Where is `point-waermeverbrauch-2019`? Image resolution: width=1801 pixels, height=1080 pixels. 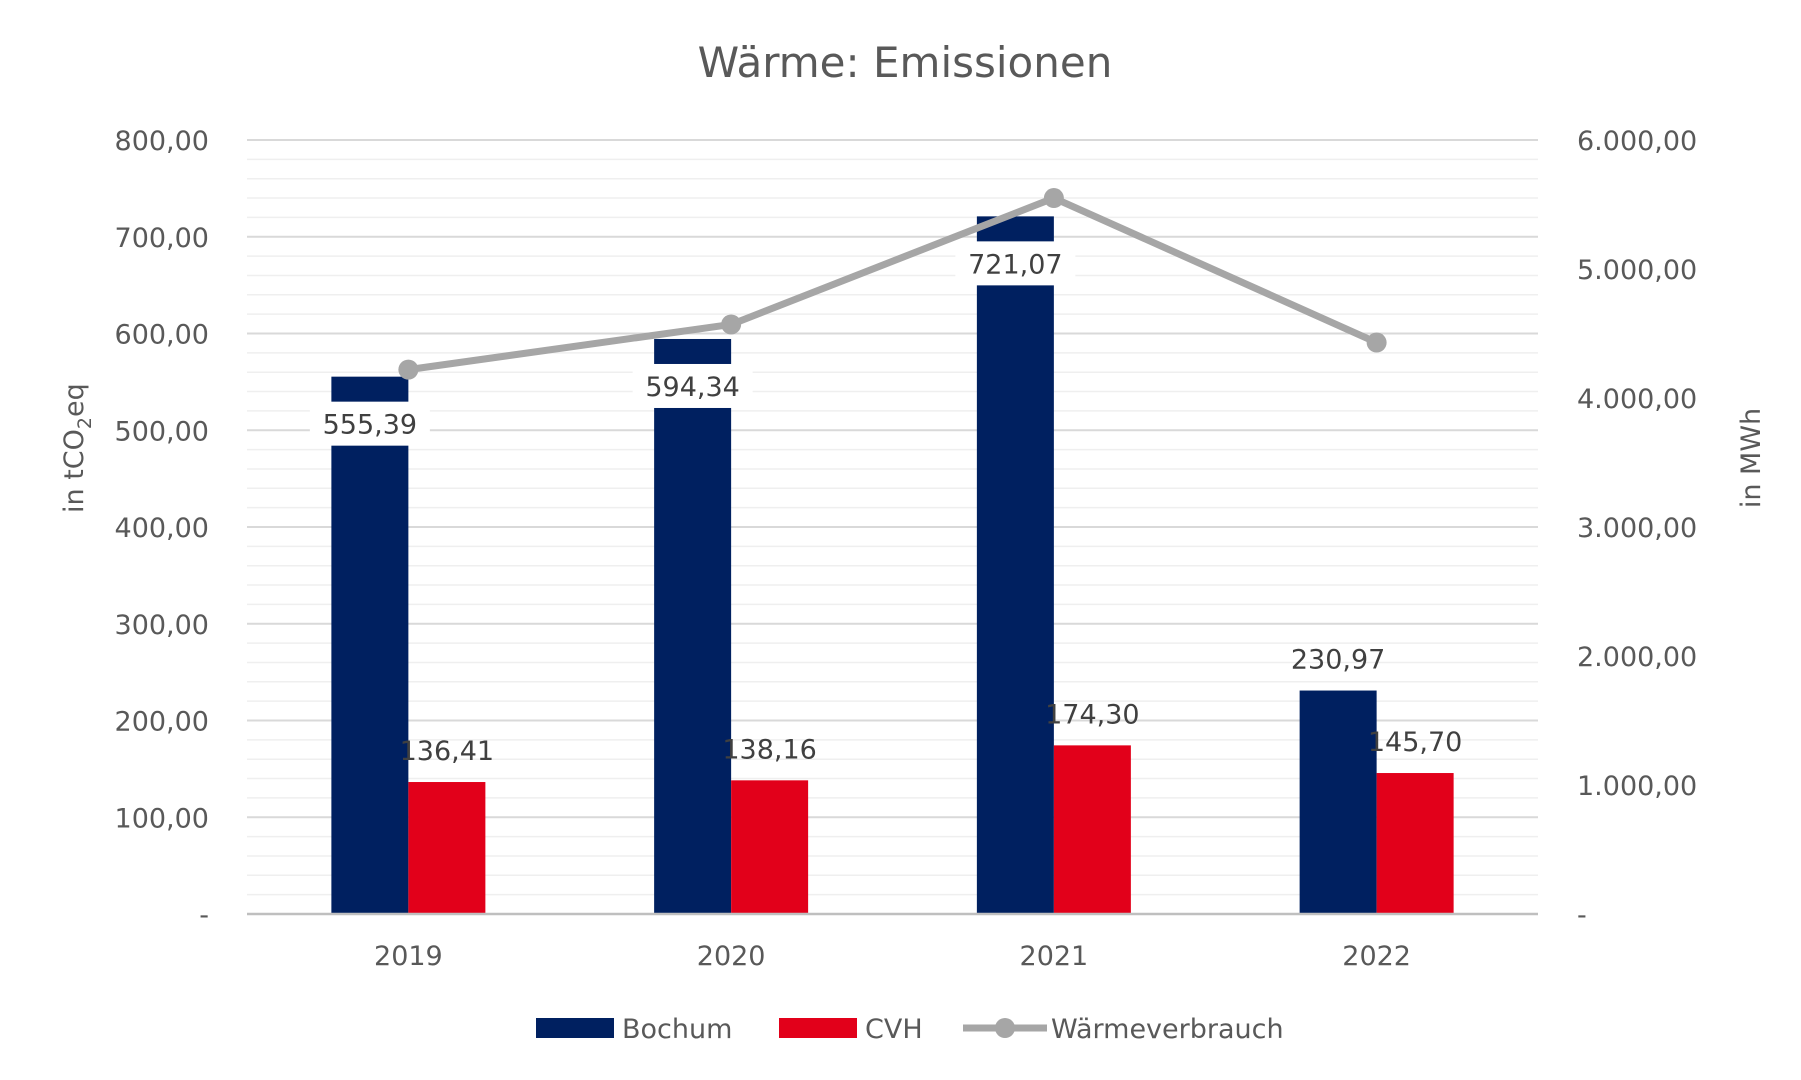 point-waermeverbrauch-2019 is located at coordinates (408, 369).